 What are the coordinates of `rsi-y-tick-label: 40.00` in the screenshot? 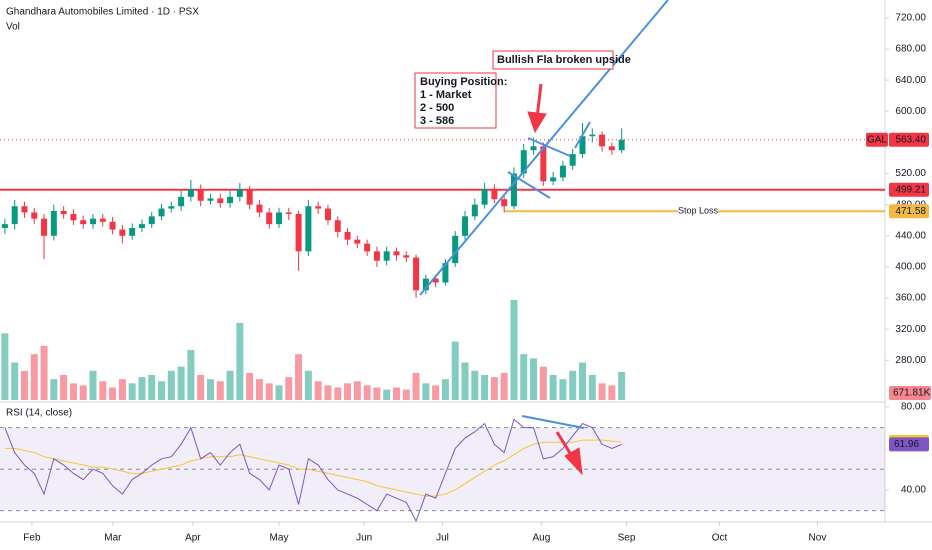 It's located at (913, 490).